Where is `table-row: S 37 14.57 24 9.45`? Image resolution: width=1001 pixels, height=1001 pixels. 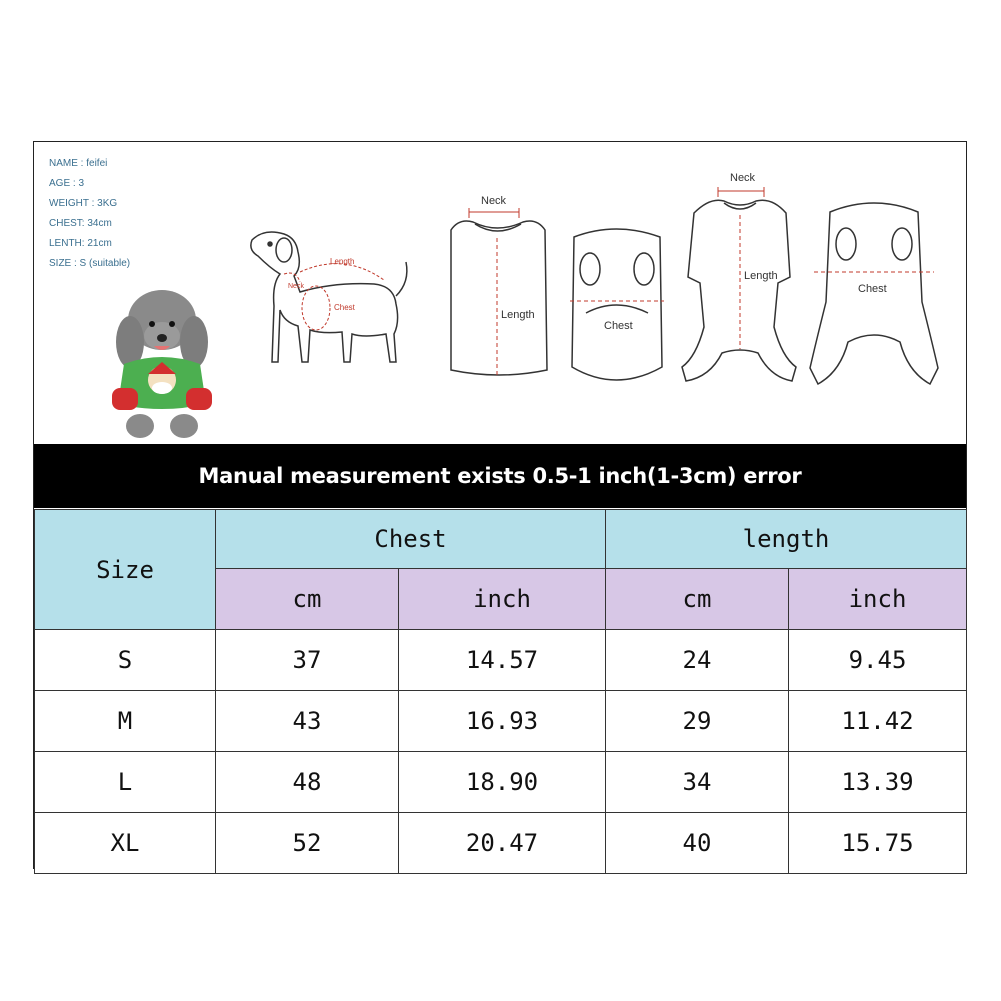 table-row: S 37 14.57 24 9.45 is located at coordinates (501, 660).